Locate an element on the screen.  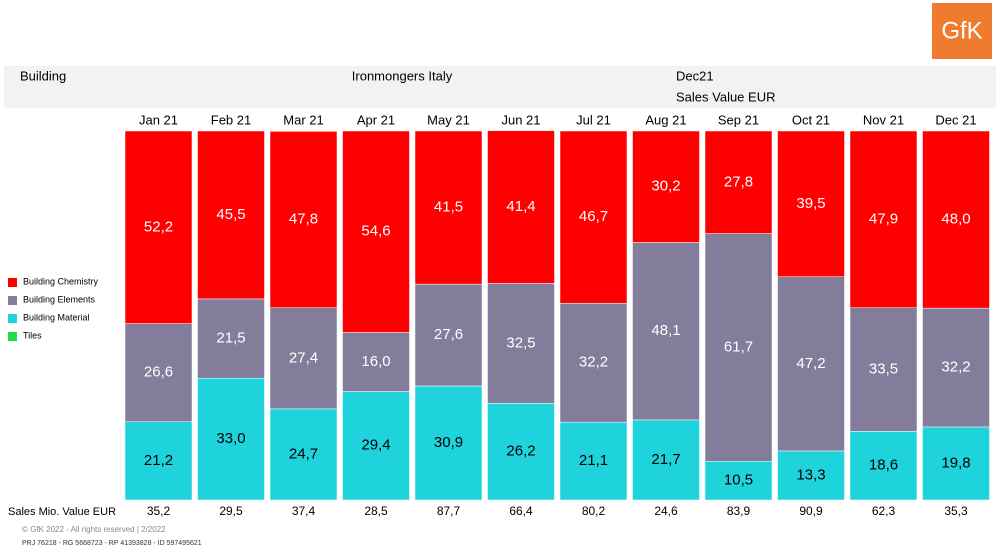
total-label: 80,2 is located at coordinates (594, 511).